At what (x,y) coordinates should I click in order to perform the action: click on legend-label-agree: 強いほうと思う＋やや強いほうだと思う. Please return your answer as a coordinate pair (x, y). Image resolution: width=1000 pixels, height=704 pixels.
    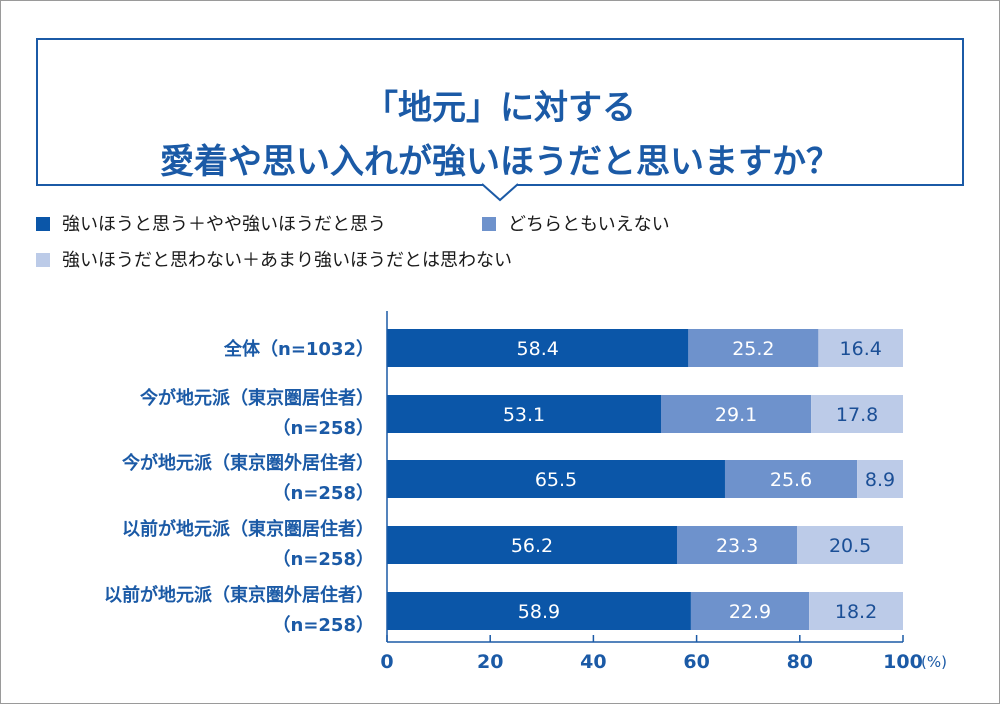
    Looking at the image, I should click on (224, 224).